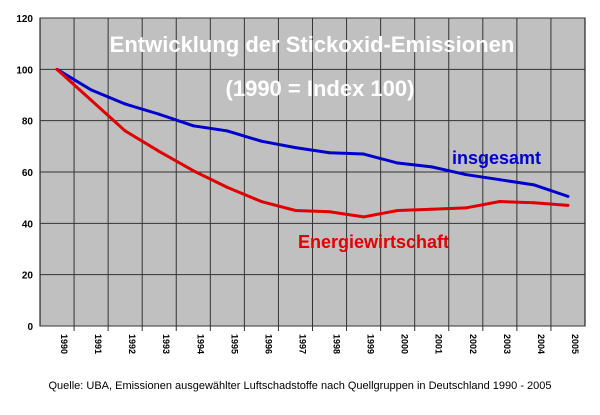 This screenshot has height=415, width=600. Describe the element at coordinates (439, 344) in the screenshot. I see `x-tick-label: 2001` at that location.